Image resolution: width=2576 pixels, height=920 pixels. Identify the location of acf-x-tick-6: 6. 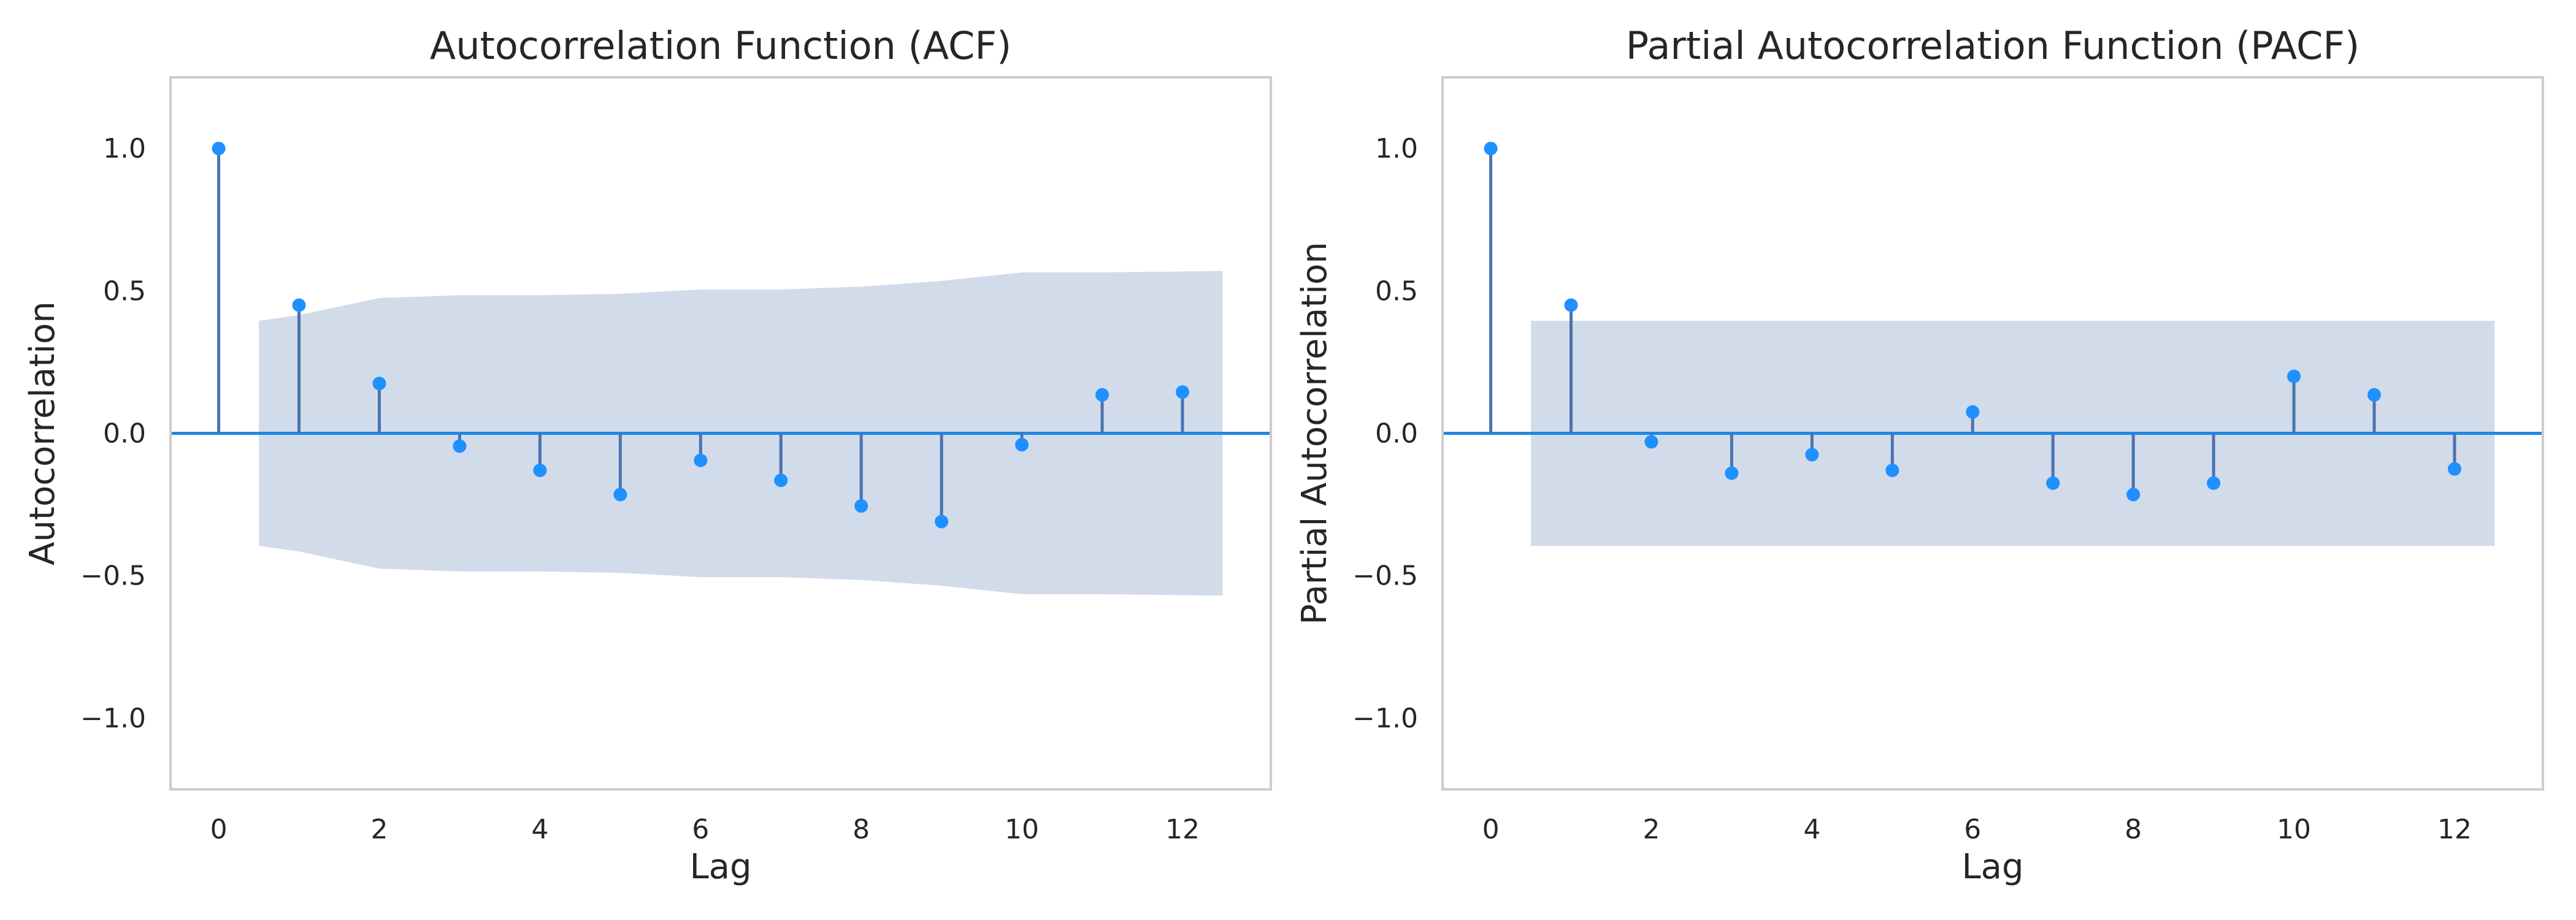
(700, 829).